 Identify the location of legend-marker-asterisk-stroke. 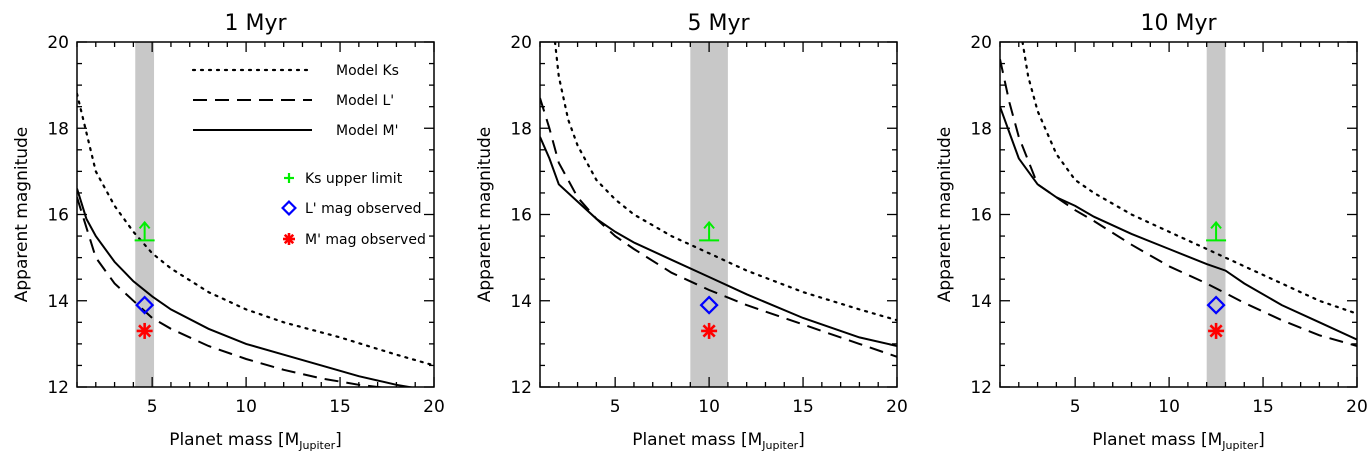
(289, 239).